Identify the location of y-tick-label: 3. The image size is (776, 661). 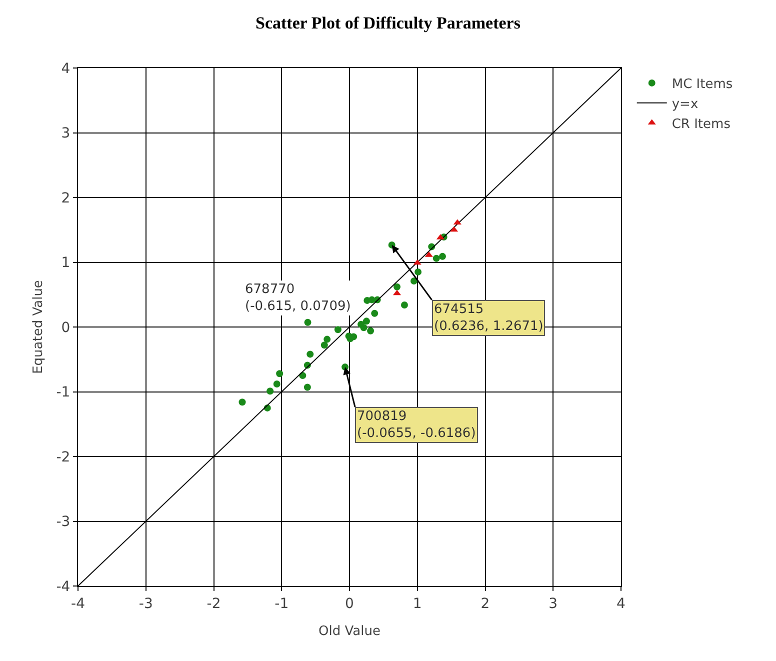
(65, 134).